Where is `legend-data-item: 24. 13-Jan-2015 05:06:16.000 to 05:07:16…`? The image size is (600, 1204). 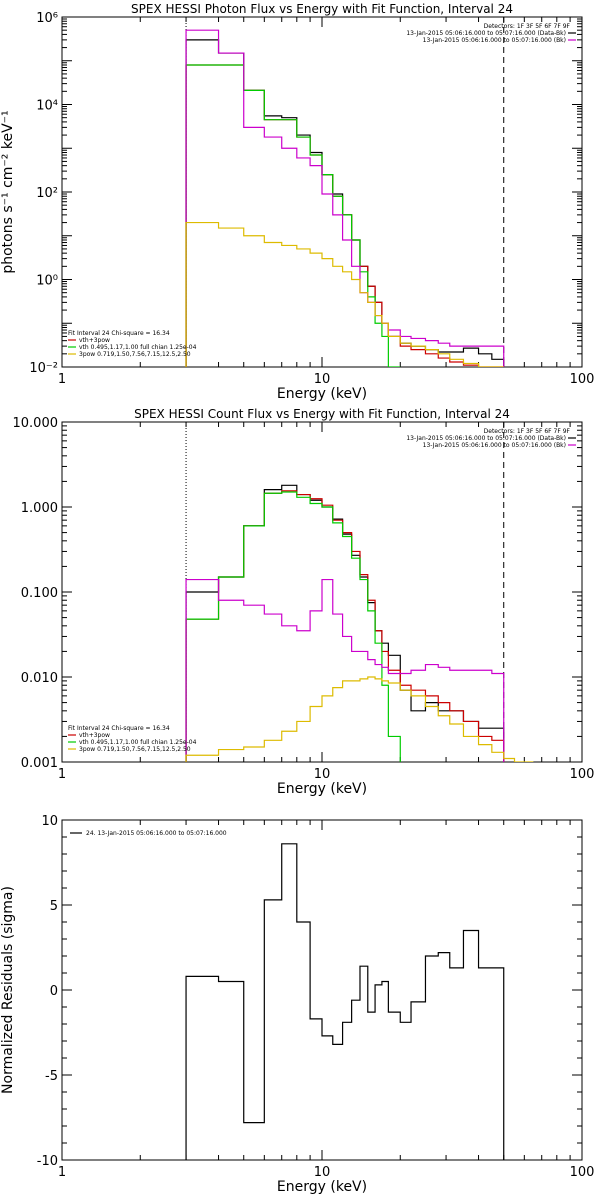 legend-data-item: 24. 13-Jan-2015 05:06:16.000 to 05:07:16… is located at coordinates (156, 833).